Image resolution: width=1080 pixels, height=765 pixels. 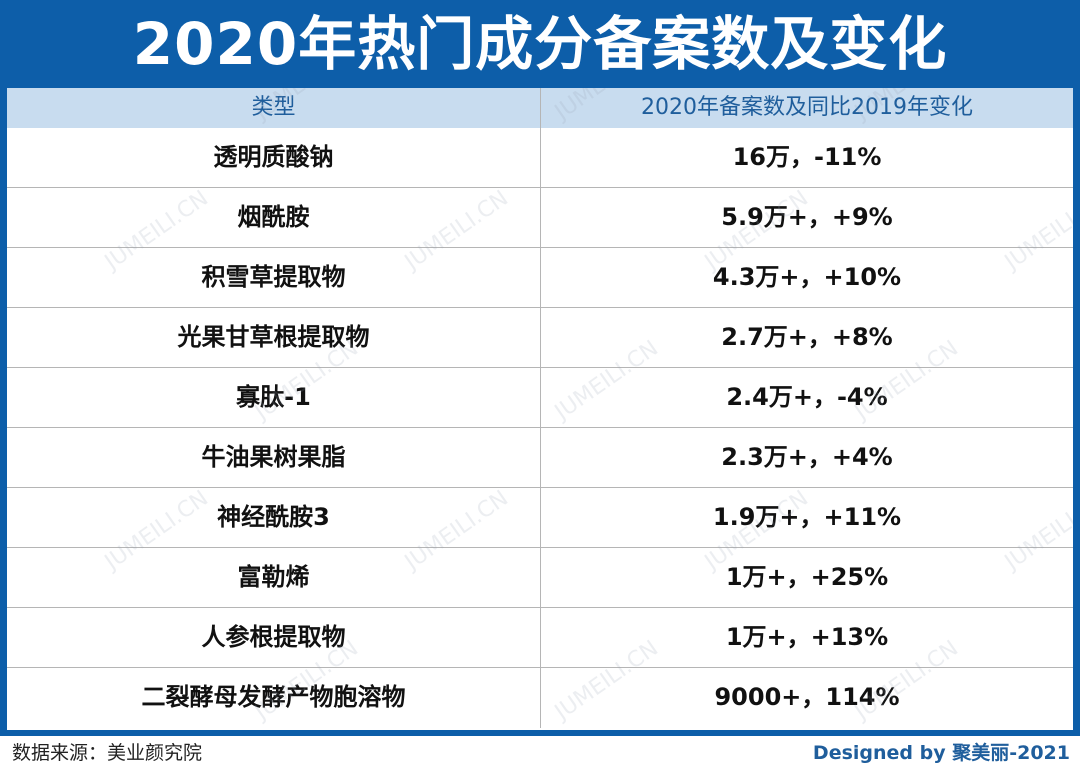 I want to click on table-row: 烟酰胺 5.9万+，+9%, so click(x=540, y=218).